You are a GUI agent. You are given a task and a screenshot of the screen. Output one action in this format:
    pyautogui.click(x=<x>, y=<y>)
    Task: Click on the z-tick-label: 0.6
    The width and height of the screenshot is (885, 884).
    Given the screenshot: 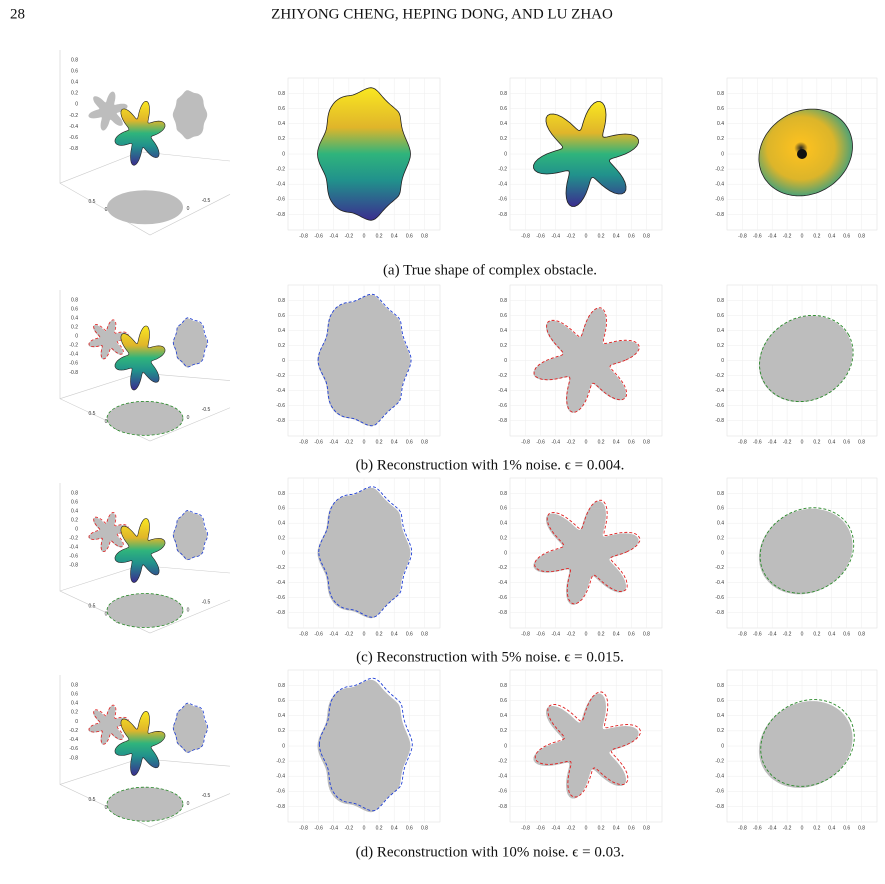 What is the action you would take?
    pyautogui.click(x=74, y=694)
    